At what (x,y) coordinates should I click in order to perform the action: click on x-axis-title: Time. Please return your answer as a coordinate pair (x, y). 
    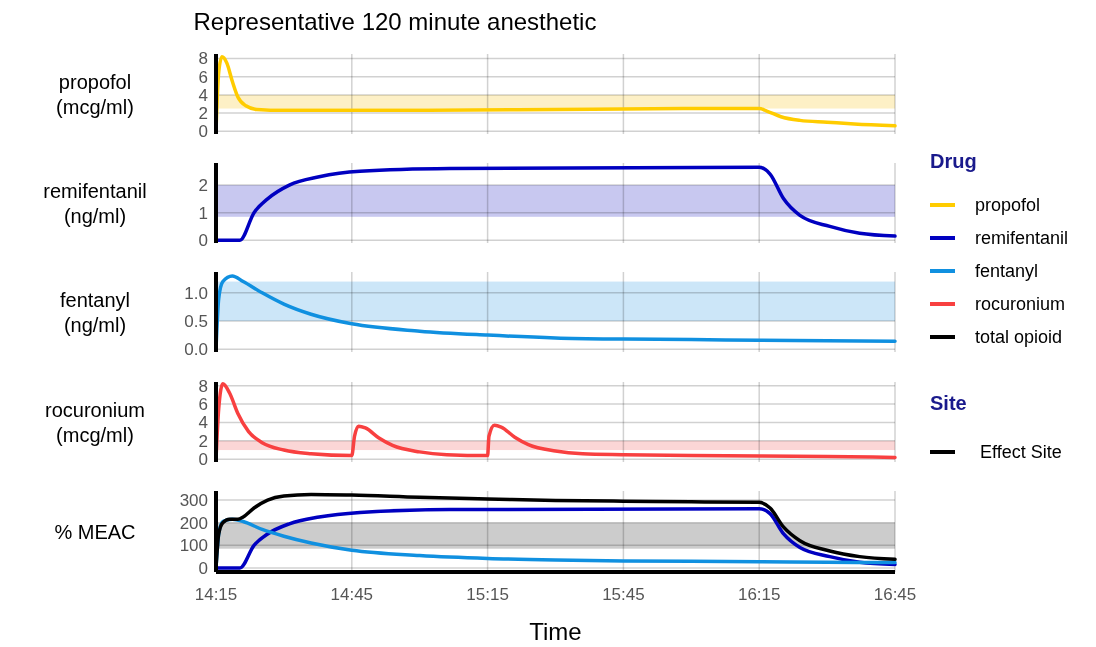
    Looking at the image, I should click on (555, 631).